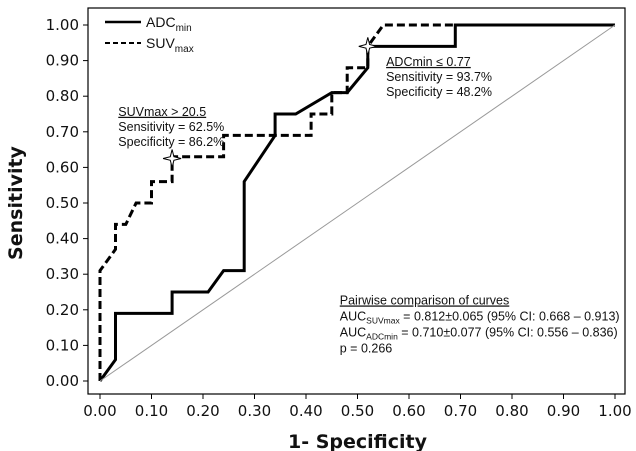 The height and width of the screenshot is (451, 636). Describe the element at coordinates (62, 25) in the screenshot. I see `y-tick-label: 1.00` at that location.